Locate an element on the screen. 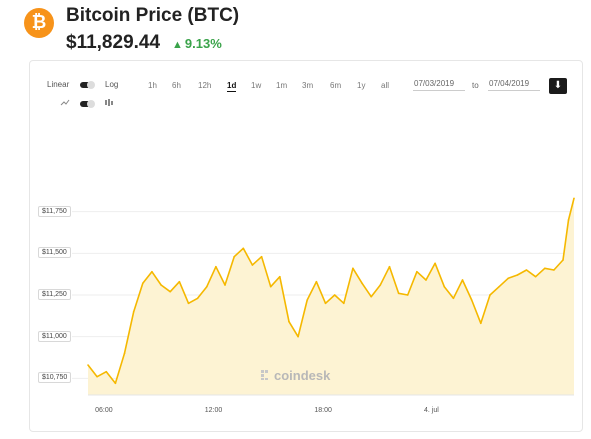  scale-toggle is located at coordinates (87, 85).